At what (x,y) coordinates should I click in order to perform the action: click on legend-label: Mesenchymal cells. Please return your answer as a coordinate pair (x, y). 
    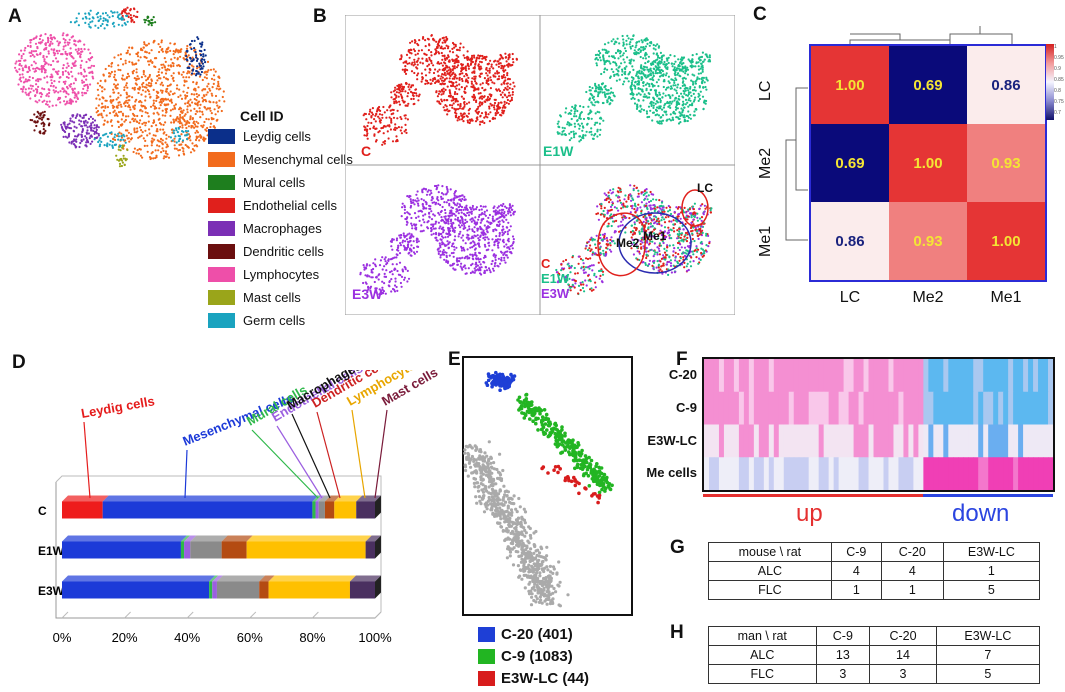
    Looking at the image, I should click on (298, 159).